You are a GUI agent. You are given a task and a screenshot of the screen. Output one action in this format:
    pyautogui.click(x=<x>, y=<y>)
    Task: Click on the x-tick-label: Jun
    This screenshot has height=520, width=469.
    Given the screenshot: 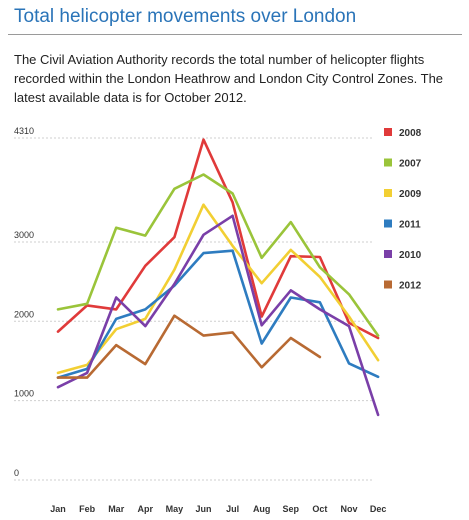 What is the action you would take?
    pyautogui.click(x=203, y=509)
    